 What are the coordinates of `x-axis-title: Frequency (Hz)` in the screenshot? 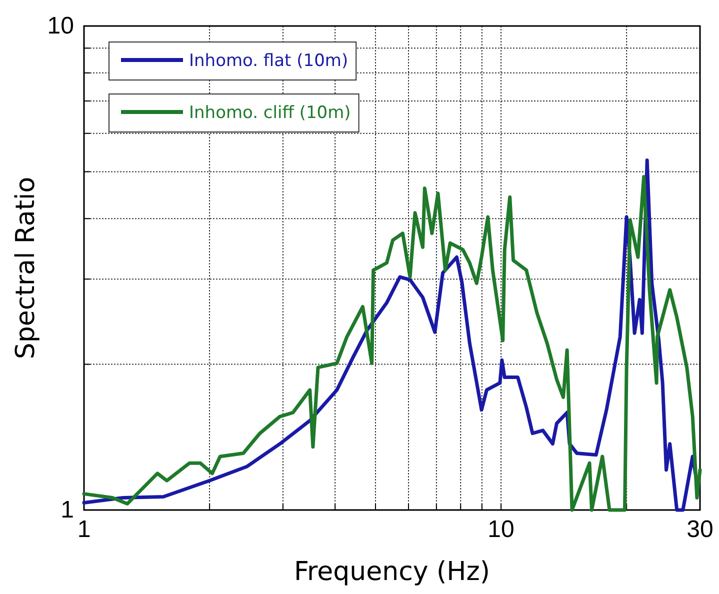 It's located at (392, 572).